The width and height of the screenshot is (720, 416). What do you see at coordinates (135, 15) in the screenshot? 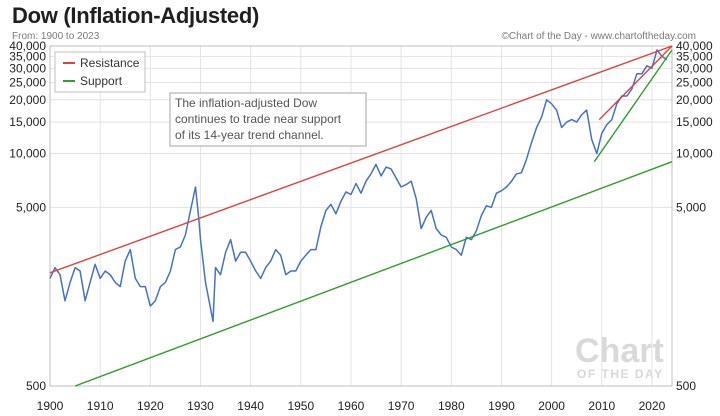
I see `chart-title: Dow (Inflation-Adjusted)` at bounding box center [135, 15].